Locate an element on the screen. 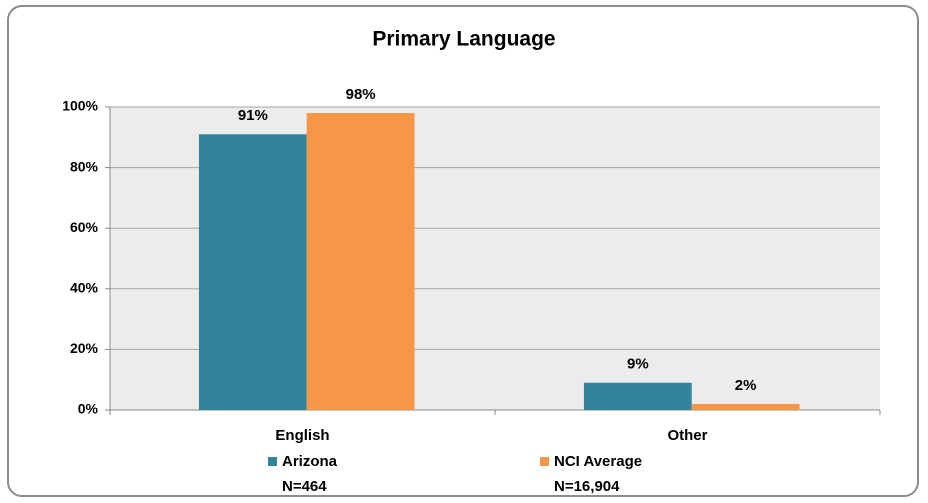  legend-label: NCI Average is located at coordinates (598, 461).